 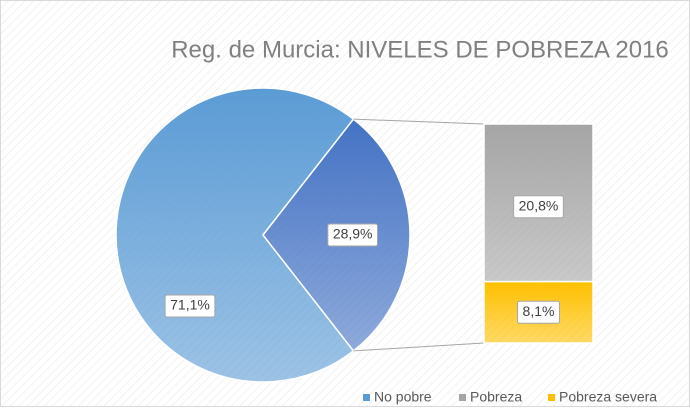 I want to click on legend-label: Pobreza severa, so click(x=608, y=397).